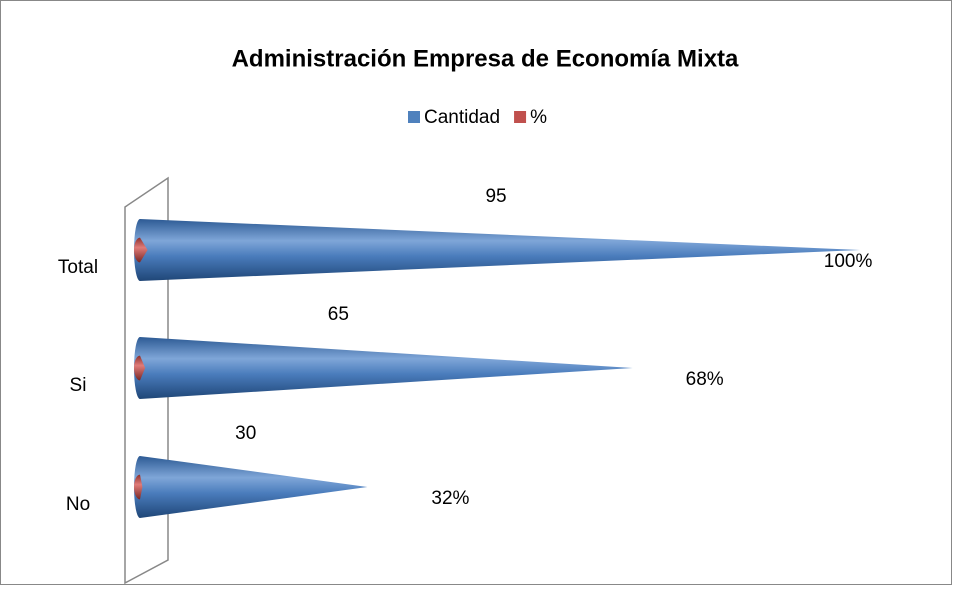 This screenshot has width=955, height=590. What do you see at coordinates (495, 196) in the screenshot?
I see `data-label: 95` at bounding box center [495, 196].